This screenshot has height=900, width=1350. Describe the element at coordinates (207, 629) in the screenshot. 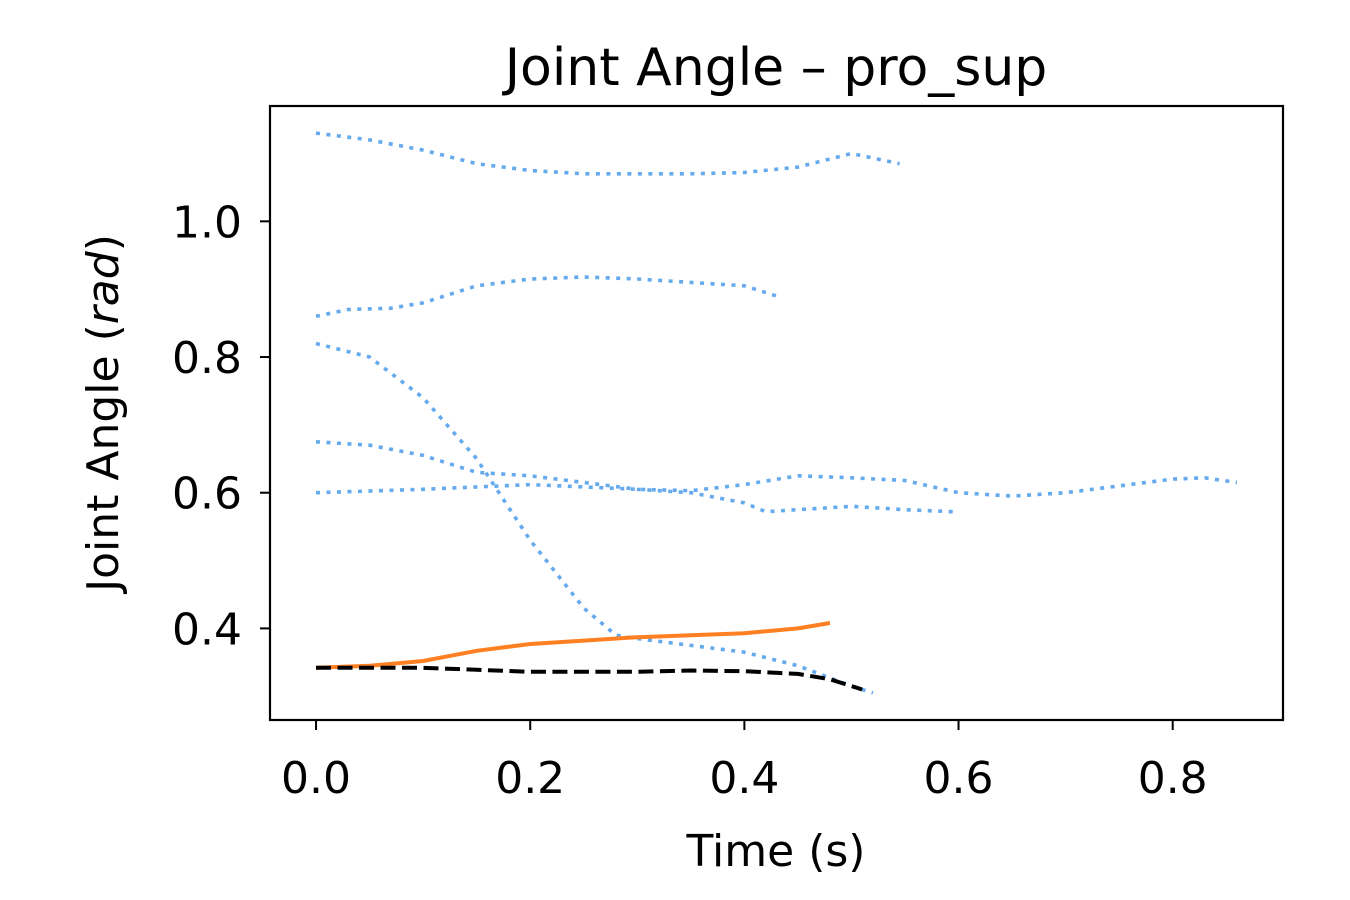

I see `y-tick-label: 0.4` at that location.